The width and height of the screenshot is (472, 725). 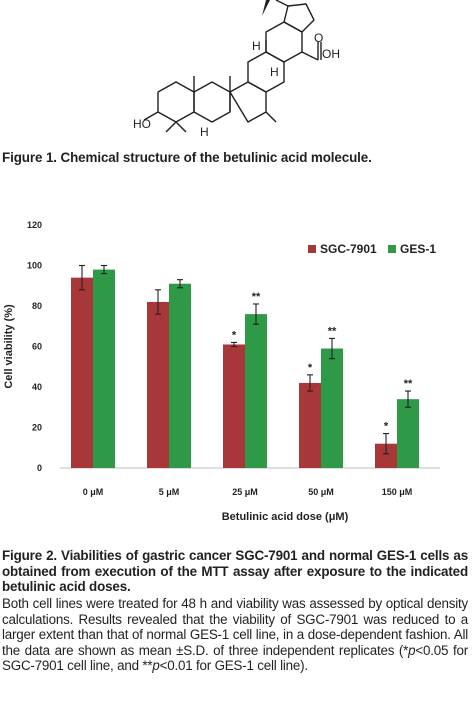 What do you see at coordinates (418, 249) in the screenshot?
I see `legend-label-ges-1: GES-1` at bounding box center [418, 249].